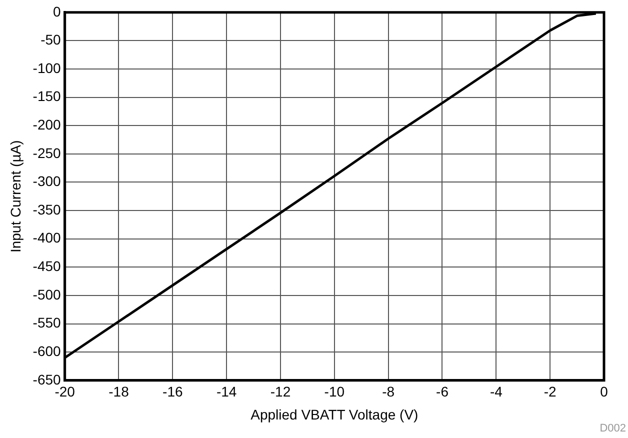 Image resolution: width=628 pixels, height=438 pixels. What do you see at coordinates (47, 238) in the screenshot?
I see `y-tick-label: -400` at bounding box center [47, 238].